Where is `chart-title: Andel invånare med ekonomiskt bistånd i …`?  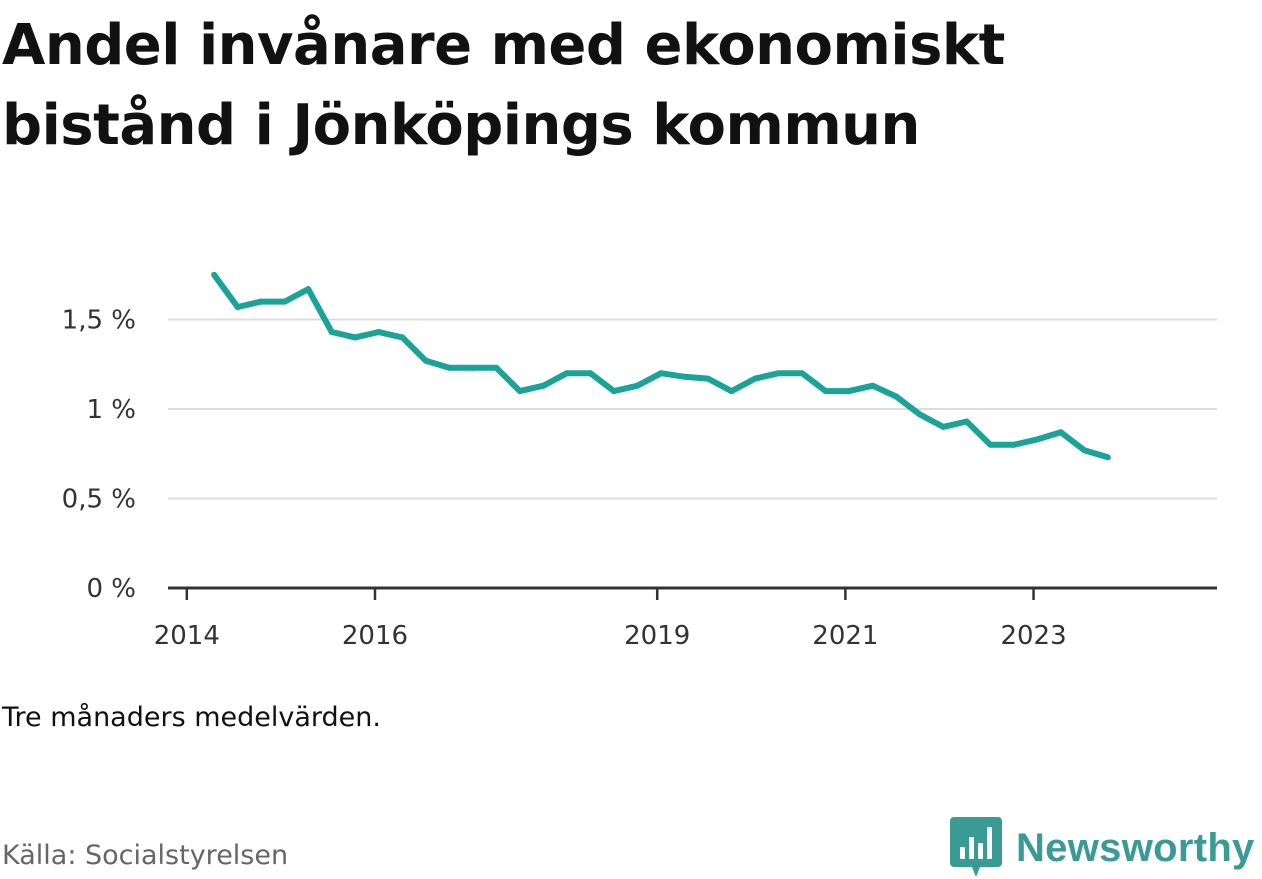
chart-title: Andel invånare med ekonomiskt bistånd i … is located at coordinates (503, 85).